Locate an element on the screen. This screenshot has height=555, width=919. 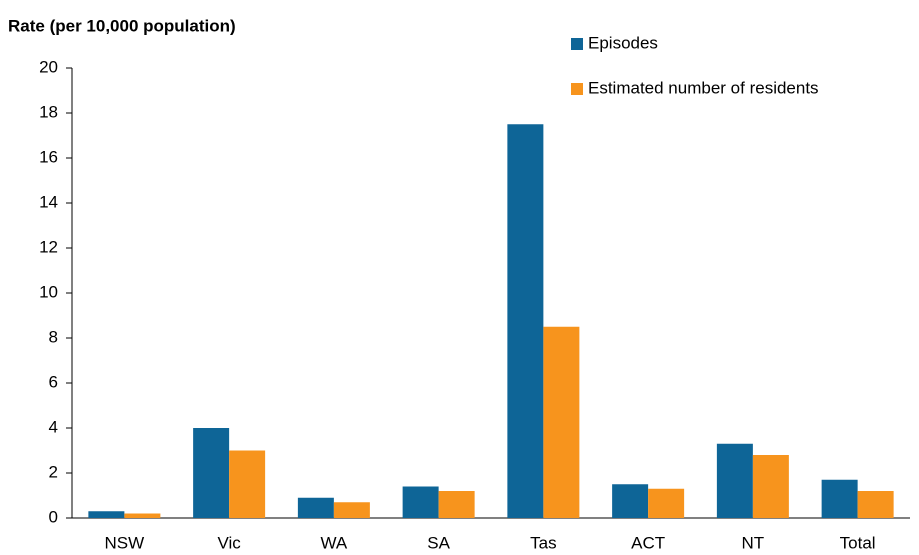
x-tick-label: SA is located at coordinates (438, 542).